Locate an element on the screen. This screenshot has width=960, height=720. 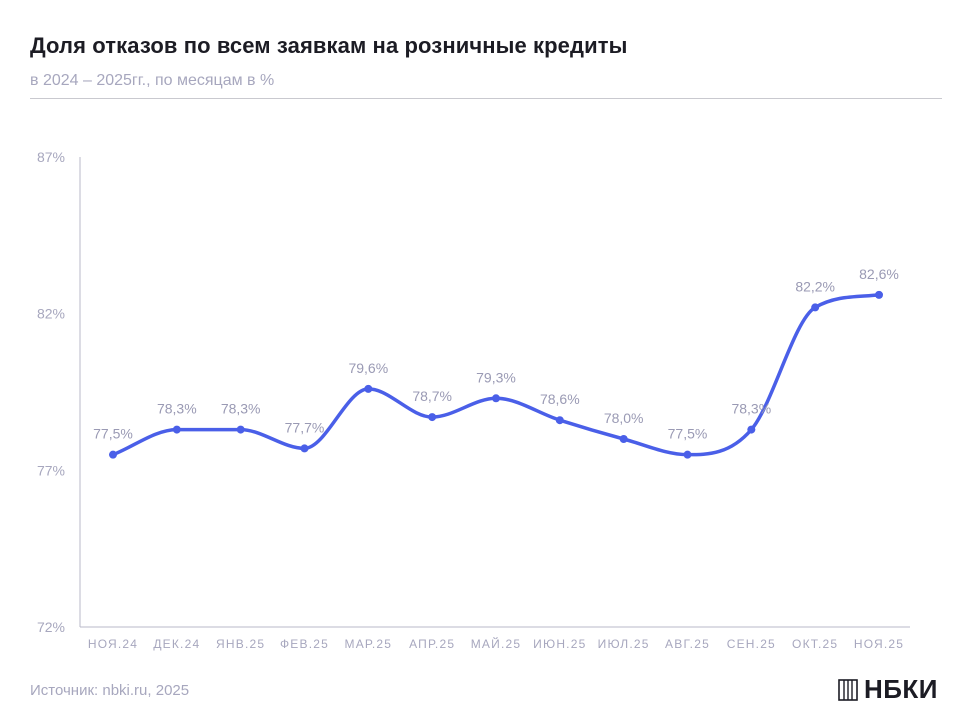
data-label: 82,6% is located at coordinates (879, 274).